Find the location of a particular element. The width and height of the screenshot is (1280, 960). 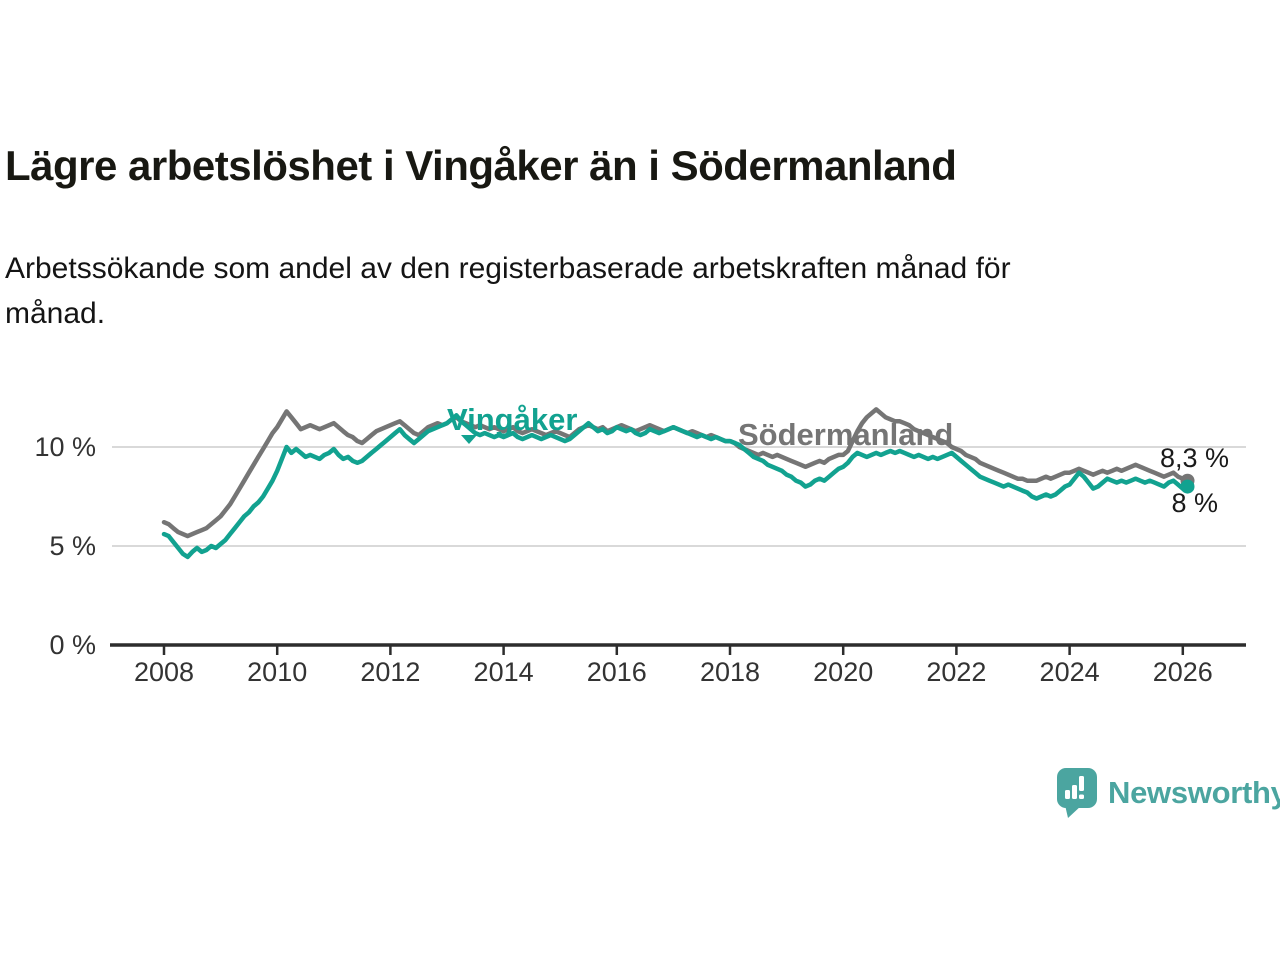

series-end-value-1: 8,3 % is located at coordinates (1194, 458).